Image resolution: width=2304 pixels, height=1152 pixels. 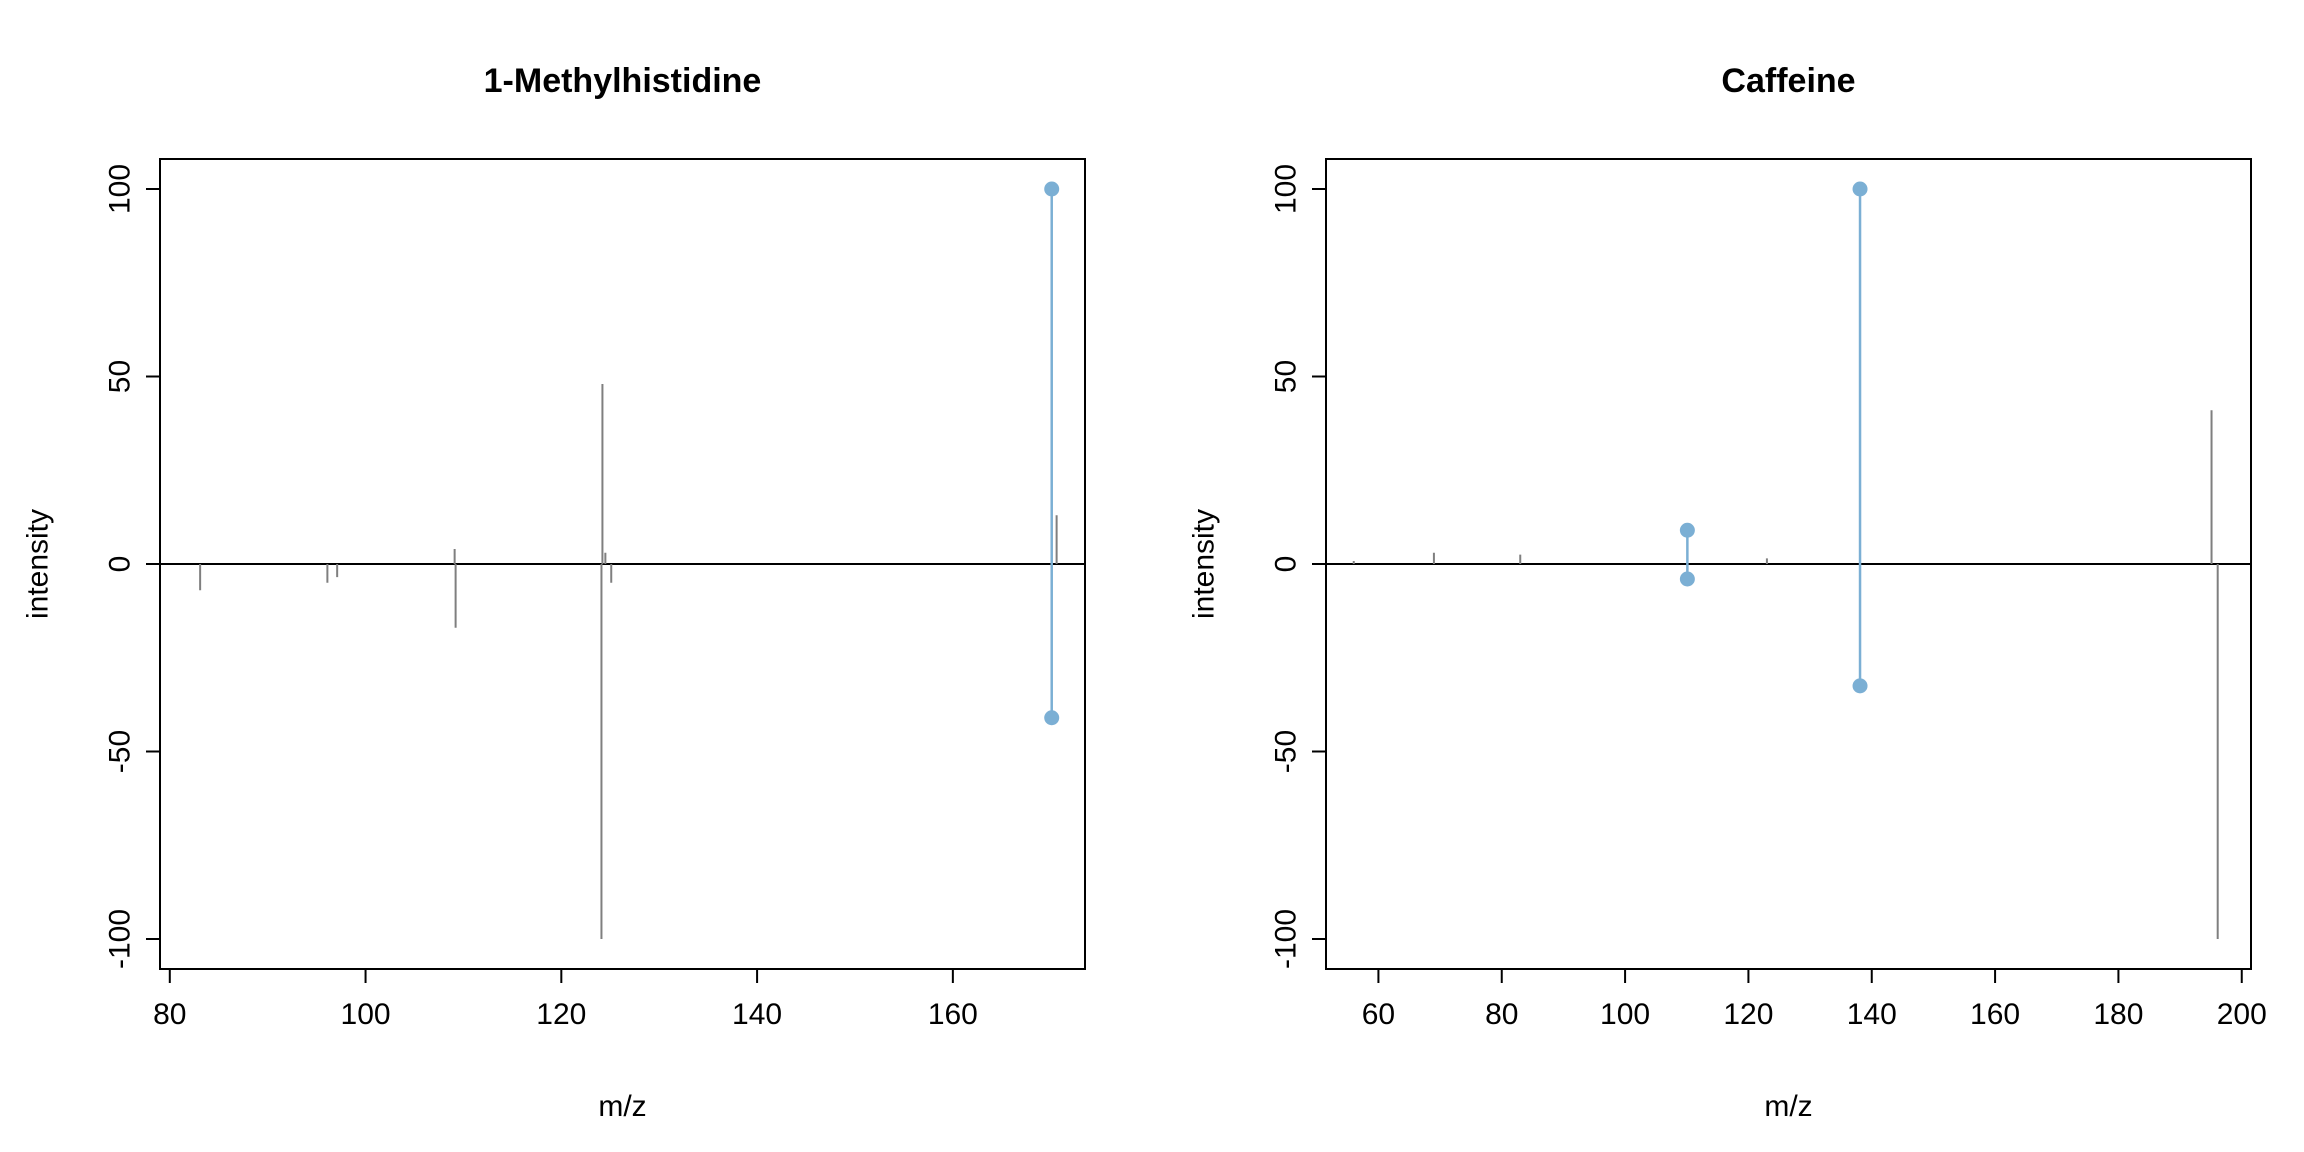 What do you see at coordinates (1378, 1014) in the screenshot?
I see `x-tick-label: 60` at bounding box center [1378, 1014].